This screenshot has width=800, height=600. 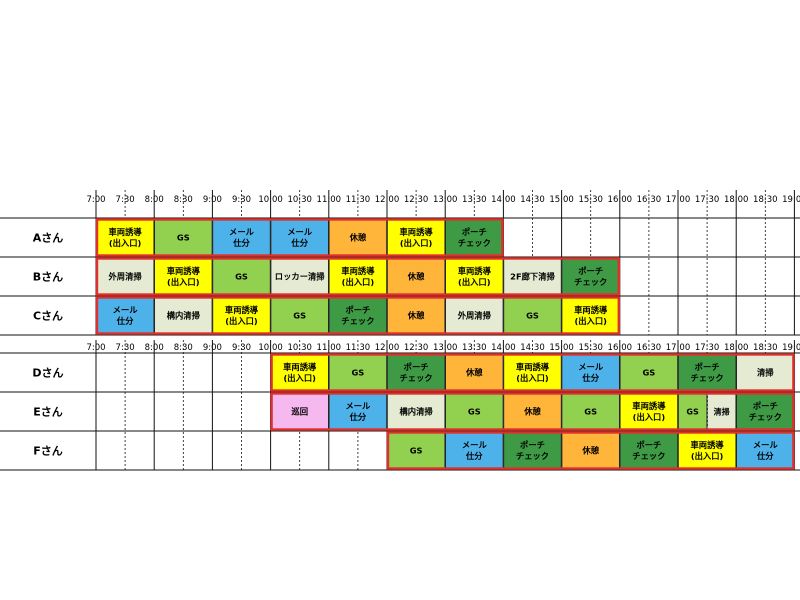 I want to click on person-name: Cさん, so click(x=48, y=316).